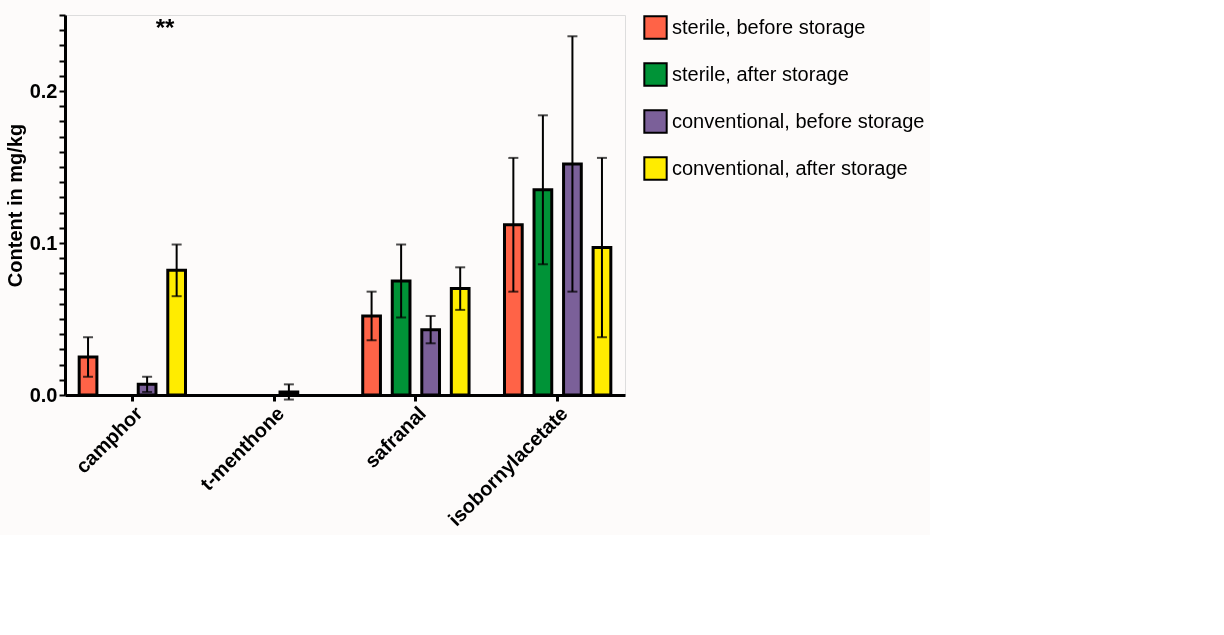 This screenshot has width=1224, height=635. Describe the element at coordinates (760, 73) in the screenshot. I see `legend-label: sterile, after storage` at that location.